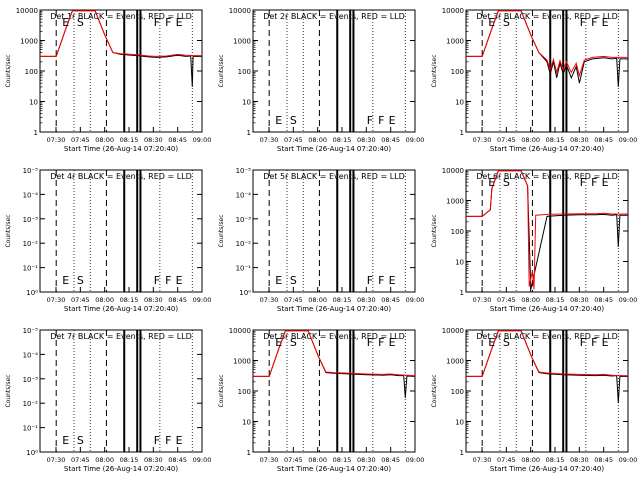 The image size is (640, 480). I want to click on panel-title: Det 5r BLACK = Events, RED = LLD, so click(334, 176).